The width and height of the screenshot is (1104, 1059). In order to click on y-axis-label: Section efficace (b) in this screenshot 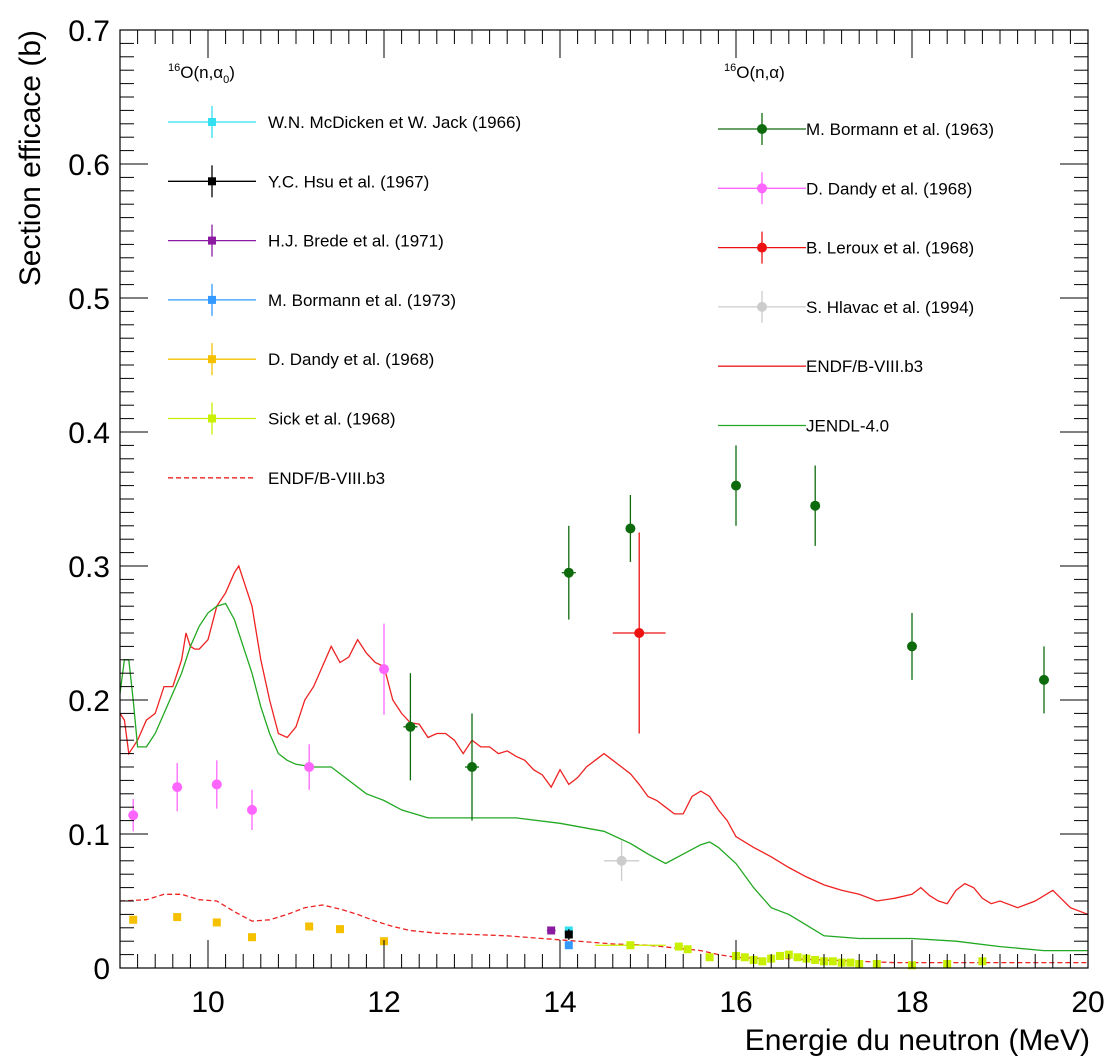, I will do `click(30, 158)`.